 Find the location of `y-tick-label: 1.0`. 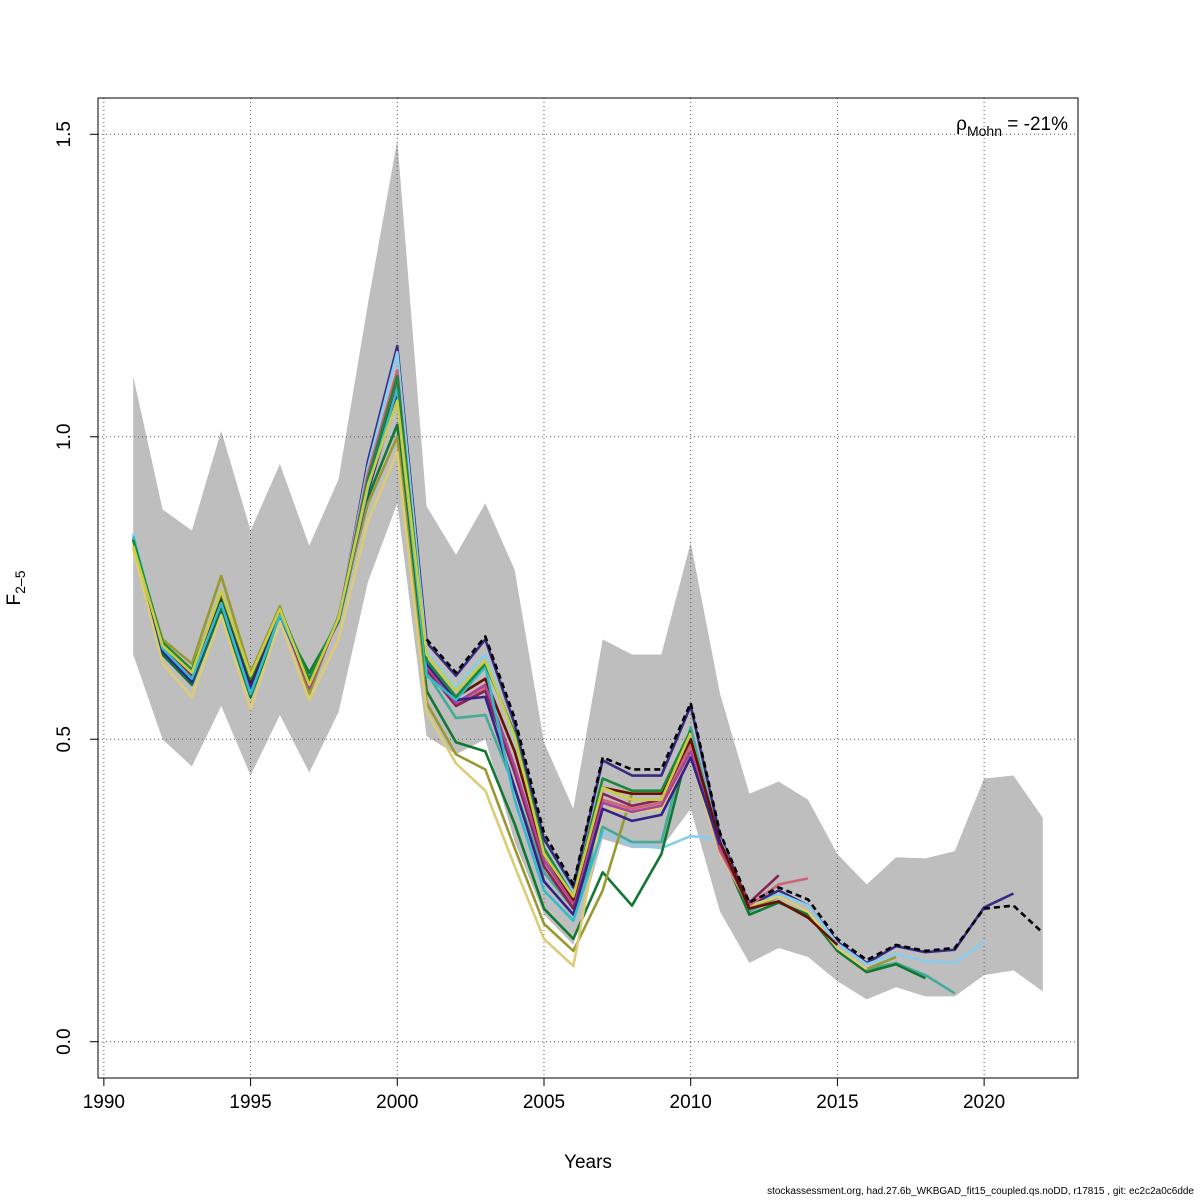

y-tick-label: 1.0 is located at coordinates (64, 437).